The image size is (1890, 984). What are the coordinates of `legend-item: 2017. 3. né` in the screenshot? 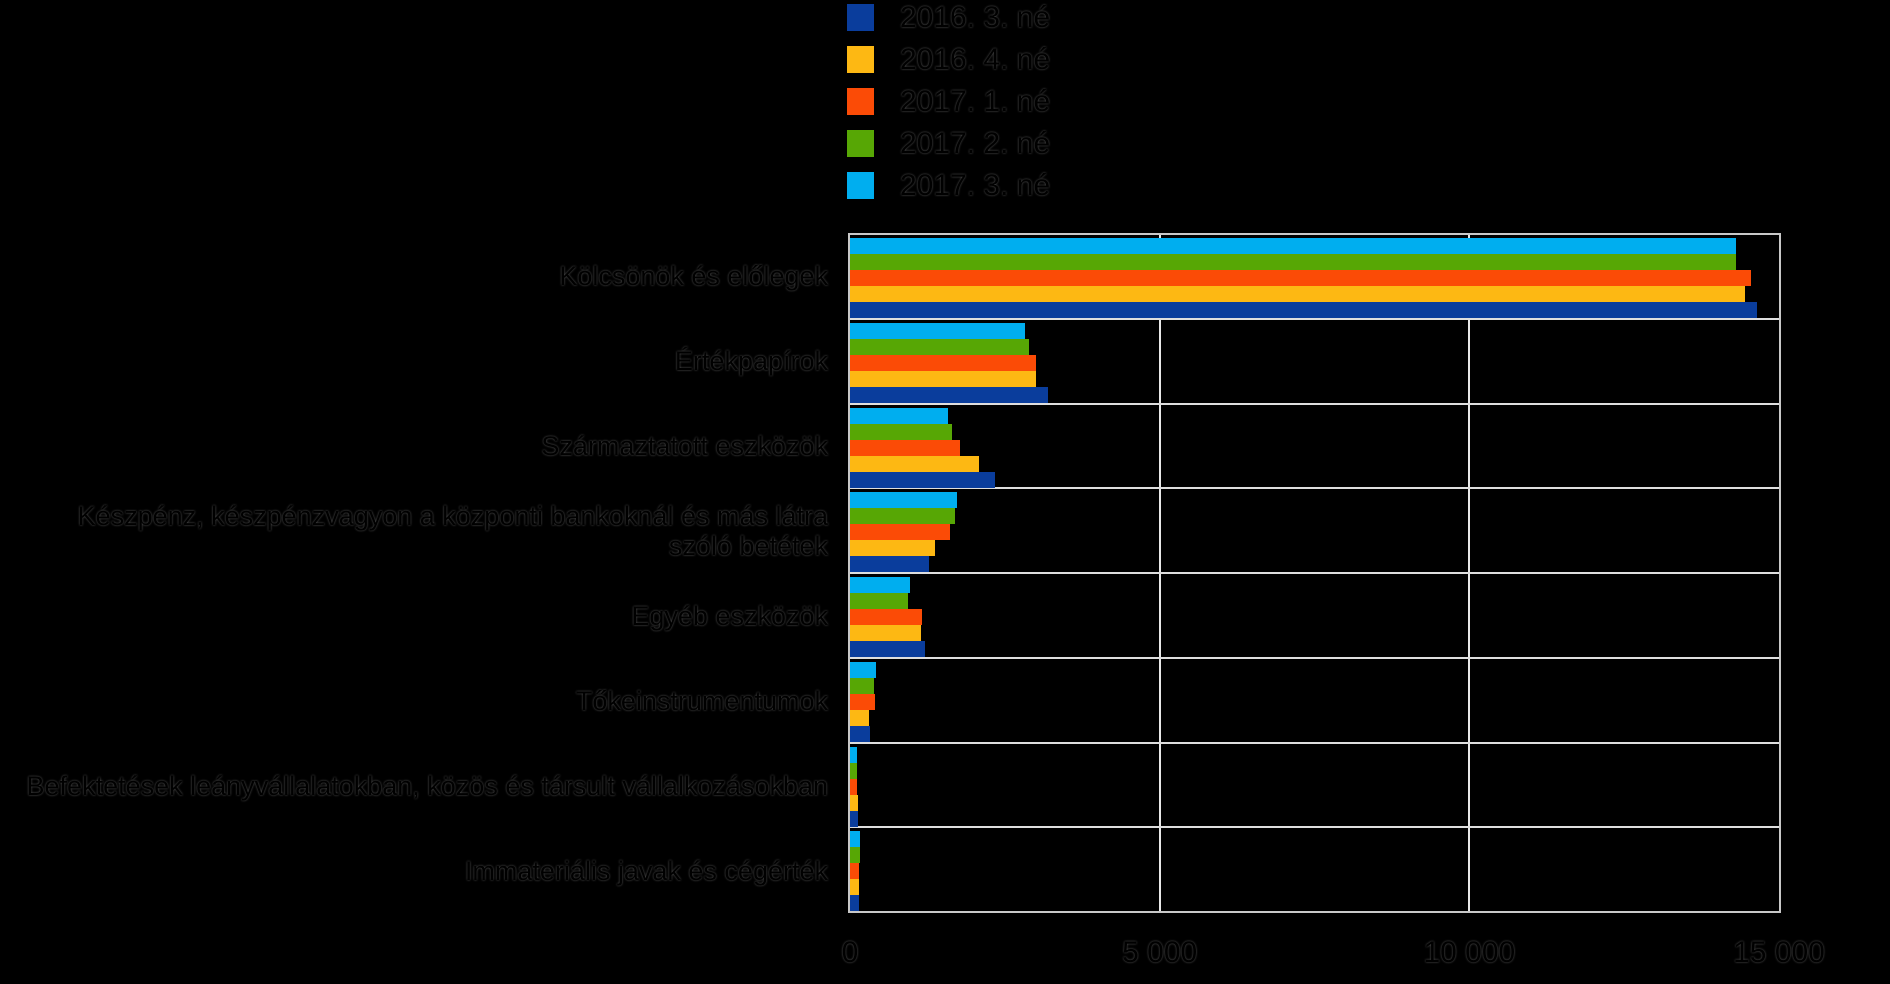 It's located at (948, 185).